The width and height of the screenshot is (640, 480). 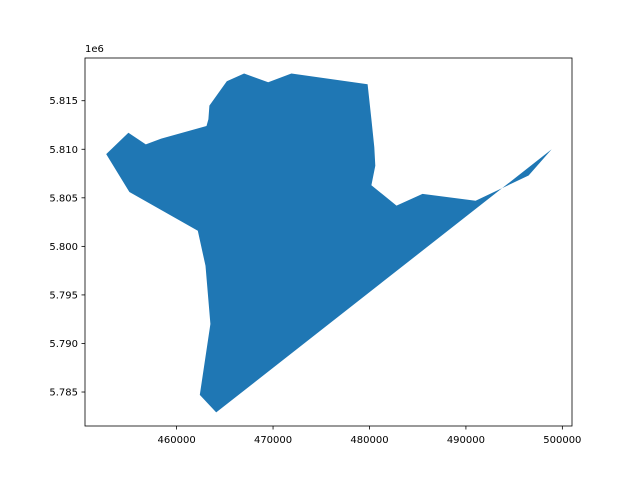 What do you see at coordinates (63, 101) in the screenshot?
I see `y-tick-label: 5.815` at bounding box center [63, 101].